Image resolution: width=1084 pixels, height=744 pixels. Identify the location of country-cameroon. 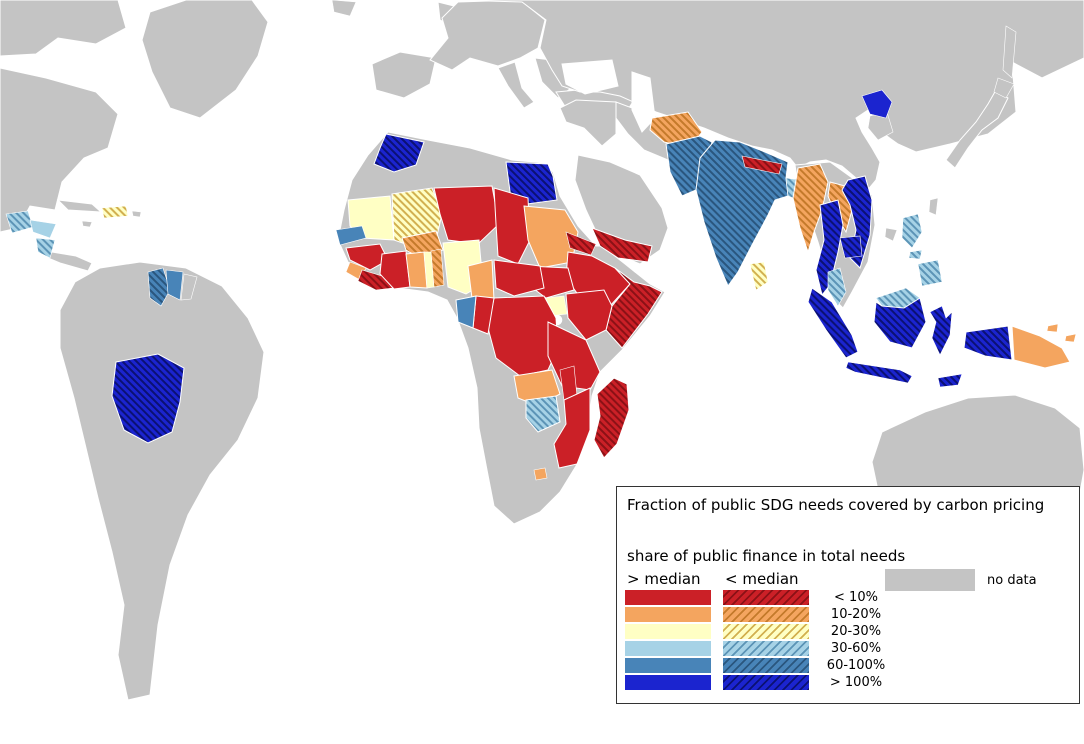
(481, 280).